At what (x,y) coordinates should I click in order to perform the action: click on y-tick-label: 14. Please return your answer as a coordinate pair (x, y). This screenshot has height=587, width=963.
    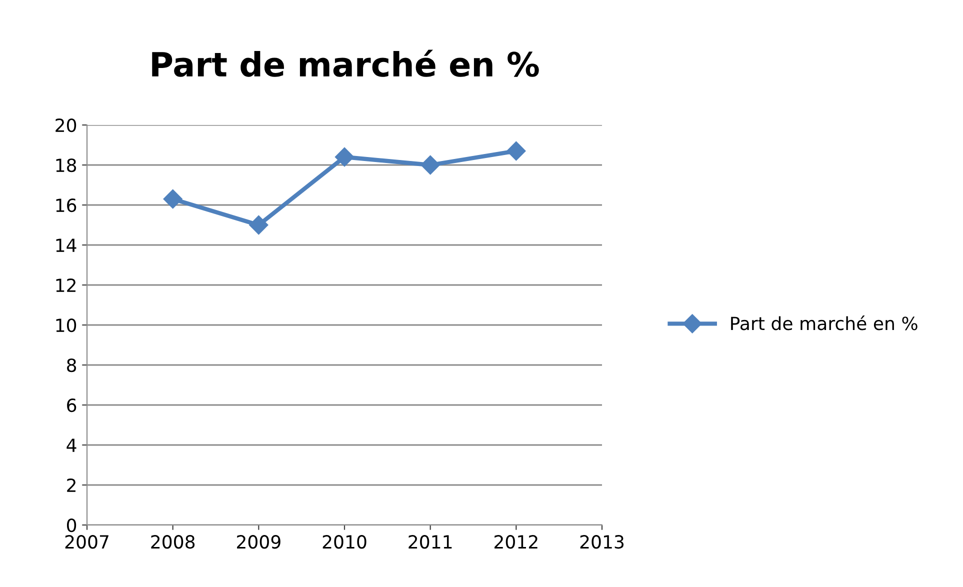
    Looking at the image, I should click on (66, 245).